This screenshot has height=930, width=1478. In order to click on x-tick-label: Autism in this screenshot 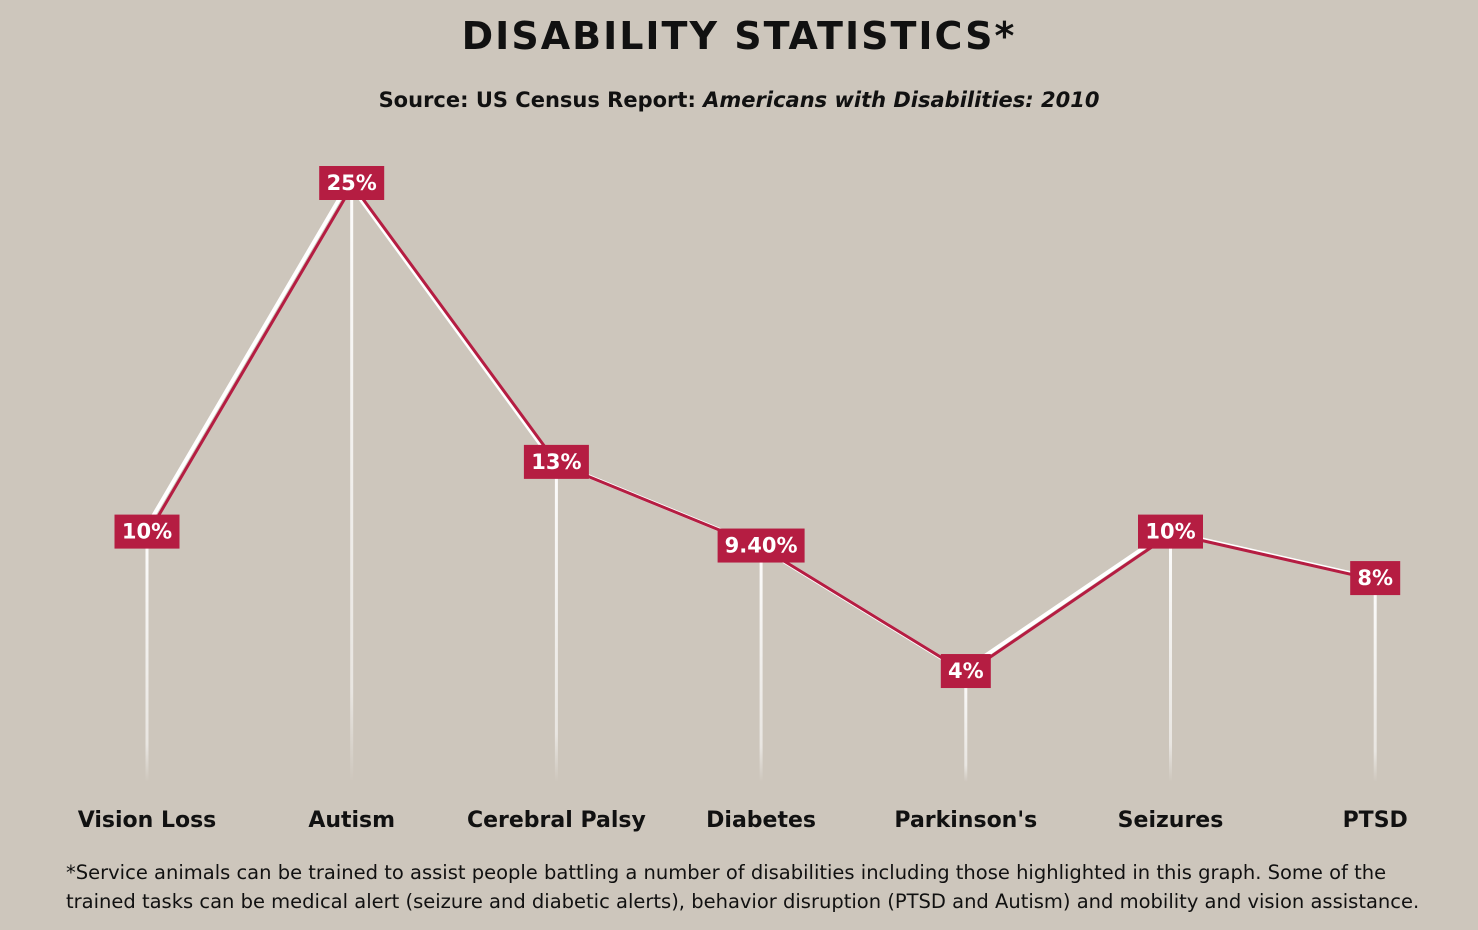, I will do `click(351, 820)`.